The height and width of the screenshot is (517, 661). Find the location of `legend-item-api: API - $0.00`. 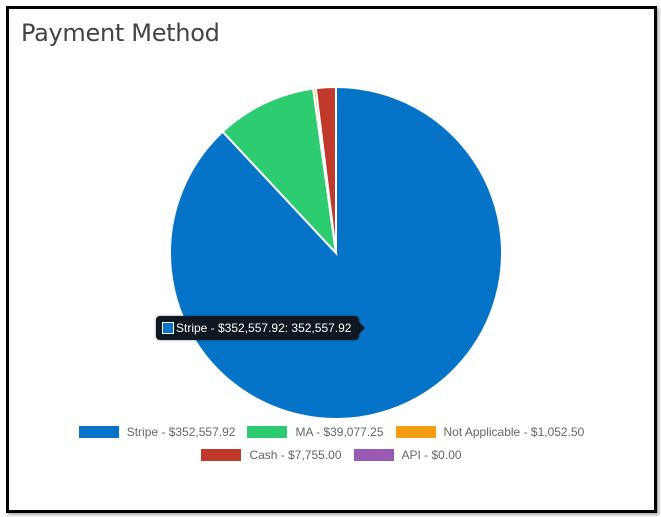

legend-item-api: API - $0.00 is located at coordinates (407, 455).